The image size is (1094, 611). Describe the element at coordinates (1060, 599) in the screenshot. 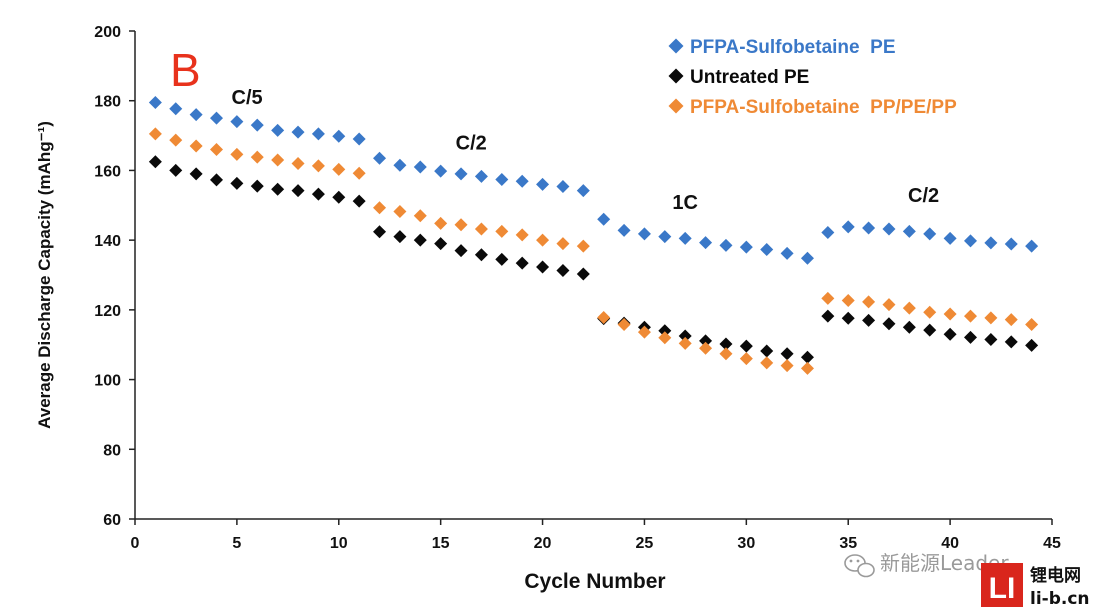

I see `logo-url: li-b.cn` at that location.